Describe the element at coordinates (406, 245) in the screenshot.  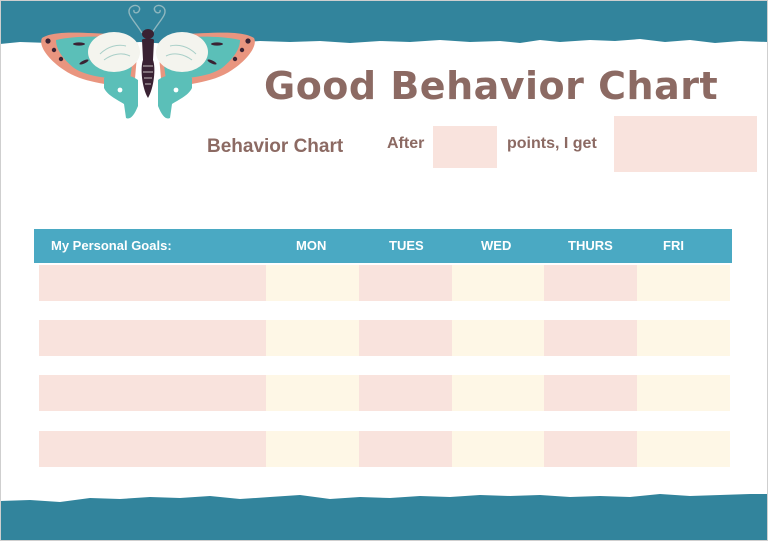
I see `column-header-tues: TUES` at that location.